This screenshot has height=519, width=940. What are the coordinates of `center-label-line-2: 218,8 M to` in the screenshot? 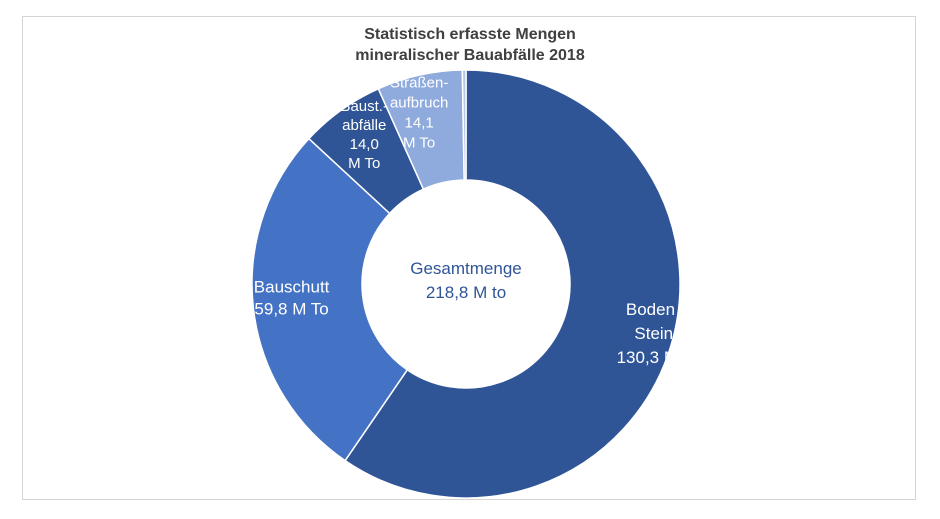 It's located at (466, 292).